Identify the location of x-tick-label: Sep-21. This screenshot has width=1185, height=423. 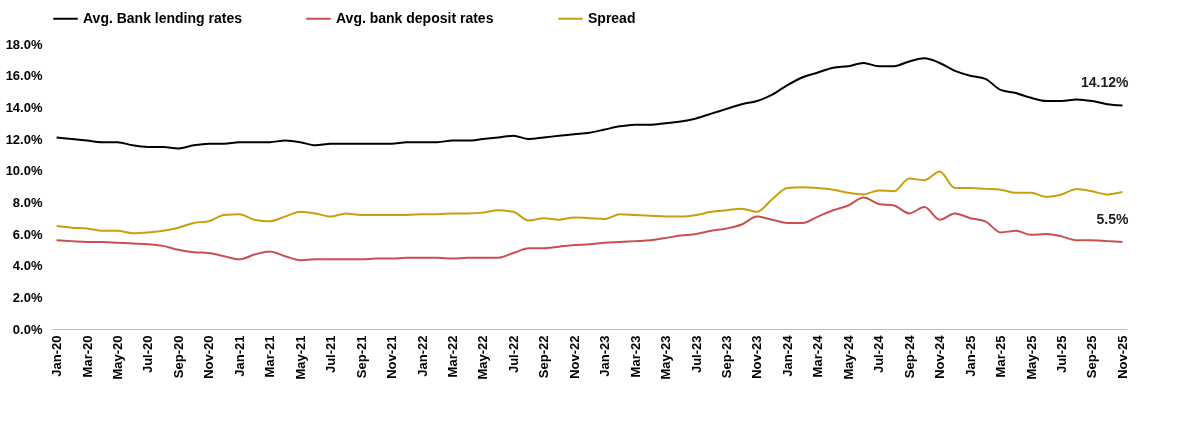
(361, 357).